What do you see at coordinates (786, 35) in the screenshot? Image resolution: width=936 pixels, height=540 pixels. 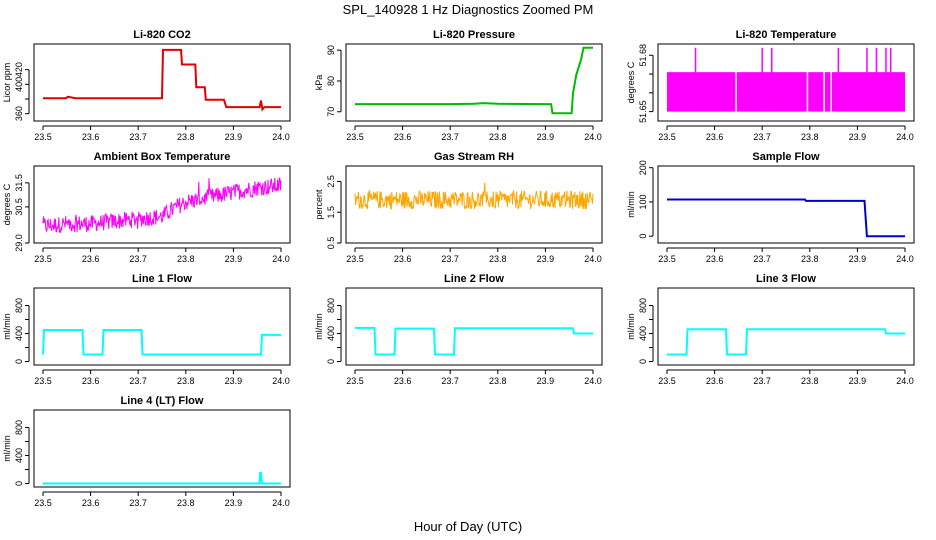 I see `panel-title: Li-820 Temperature` at bounding box center [786, 35].